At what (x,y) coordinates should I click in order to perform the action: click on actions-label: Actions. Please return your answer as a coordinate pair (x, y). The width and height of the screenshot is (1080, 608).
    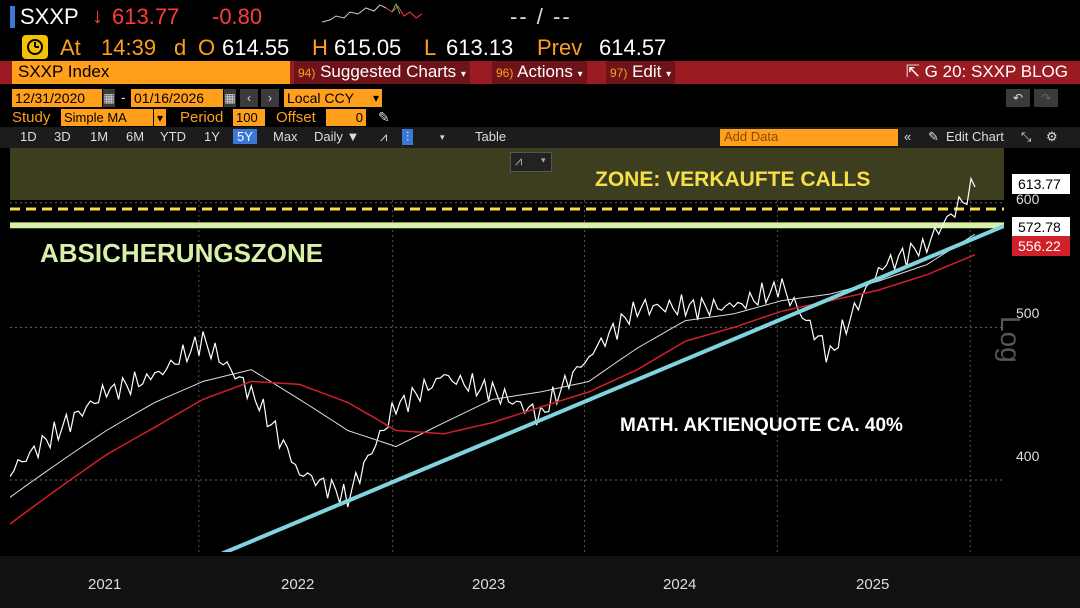
    Looking at the image, I should click on (545, 71).